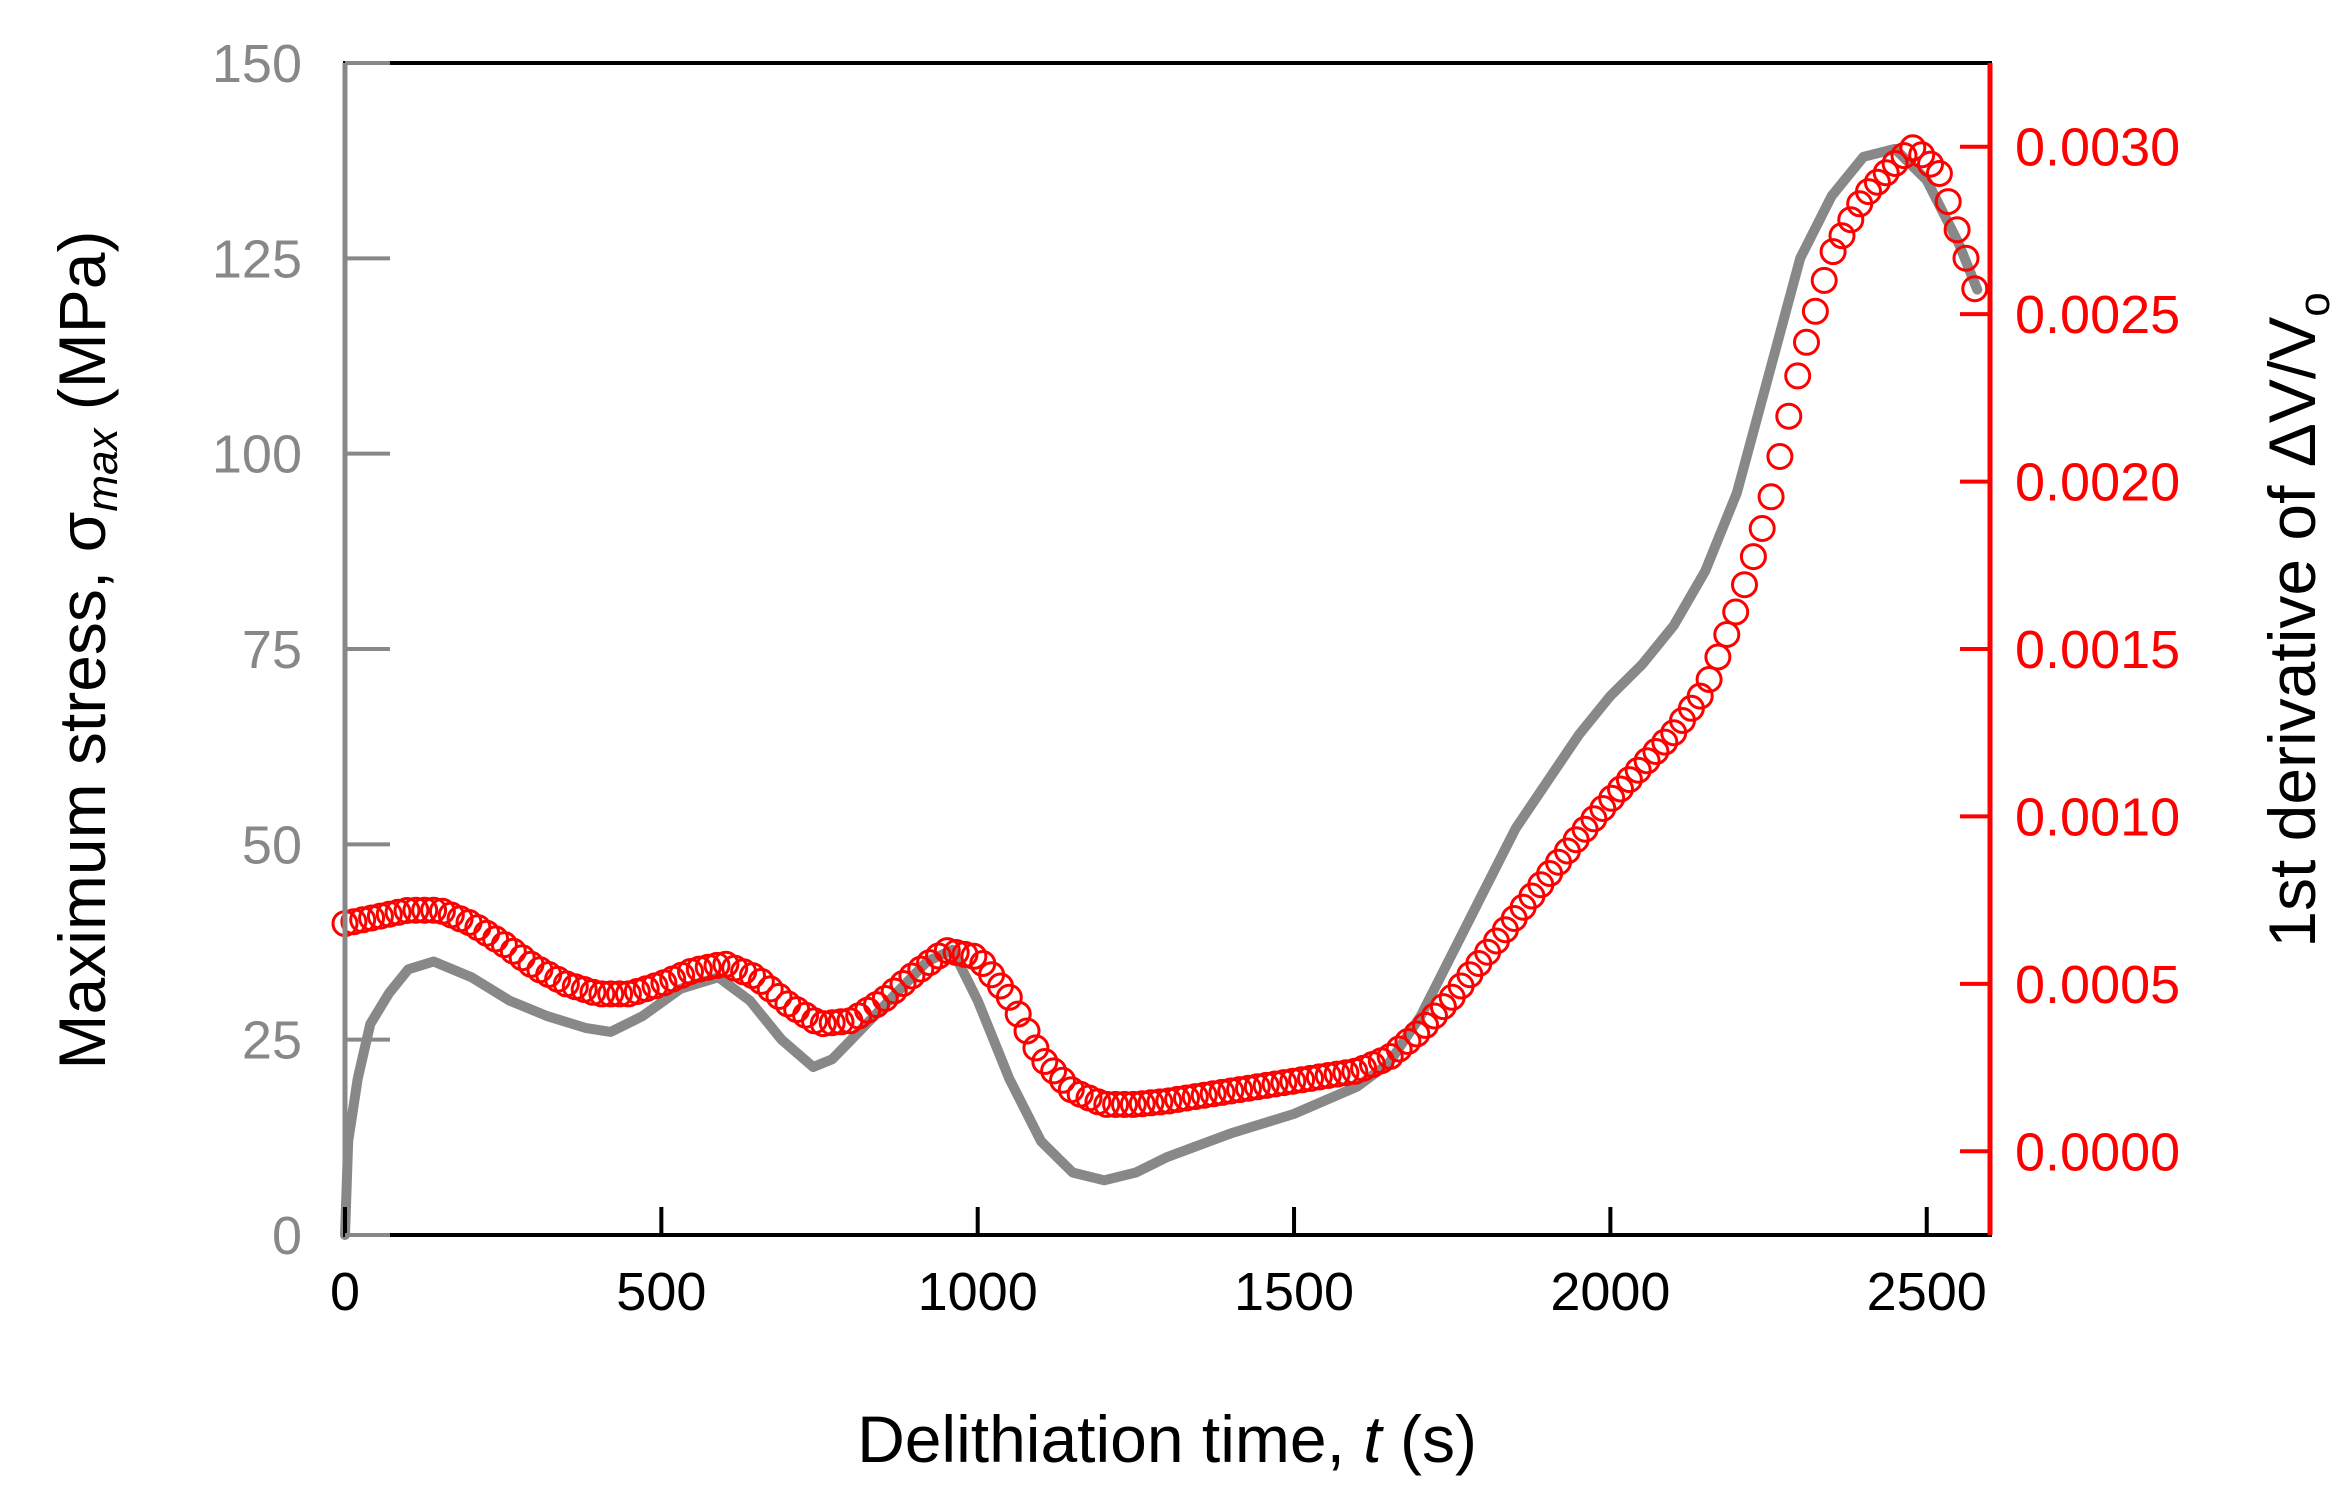 This screenshot has height=1499, width=2350. What do you see at coordinates (272, 650) in the screenshot?
I see `left-y-tick-label: 75` at bounding box center [272, 650].